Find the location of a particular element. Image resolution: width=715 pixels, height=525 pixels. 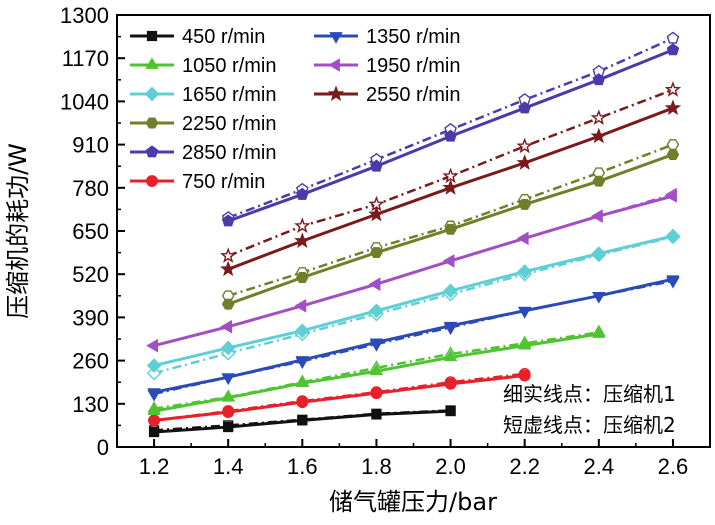

legend-label-2550rmin: 2550 r/min is located at coordinates (413, 95).